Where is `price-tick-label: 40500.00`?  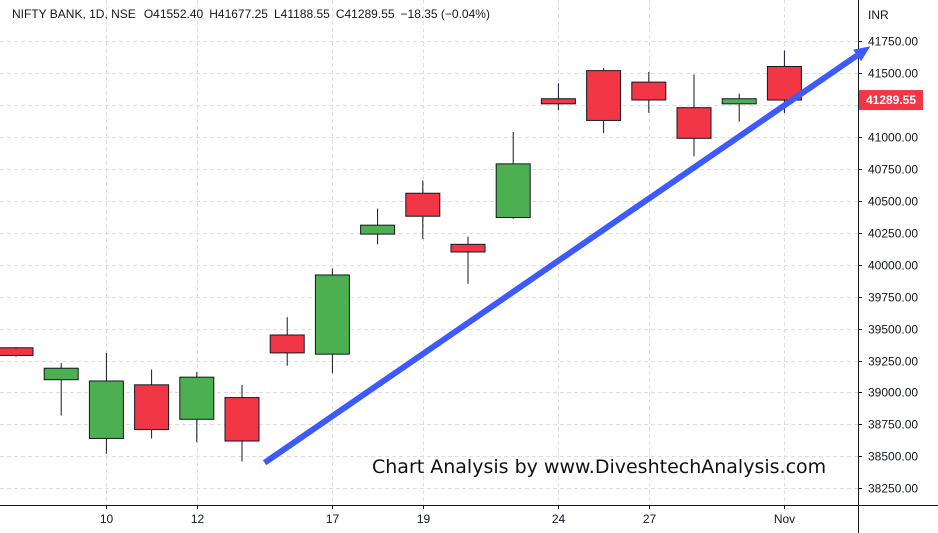
price-tick-label: 40500.00 is located at coordinates (893, 202).